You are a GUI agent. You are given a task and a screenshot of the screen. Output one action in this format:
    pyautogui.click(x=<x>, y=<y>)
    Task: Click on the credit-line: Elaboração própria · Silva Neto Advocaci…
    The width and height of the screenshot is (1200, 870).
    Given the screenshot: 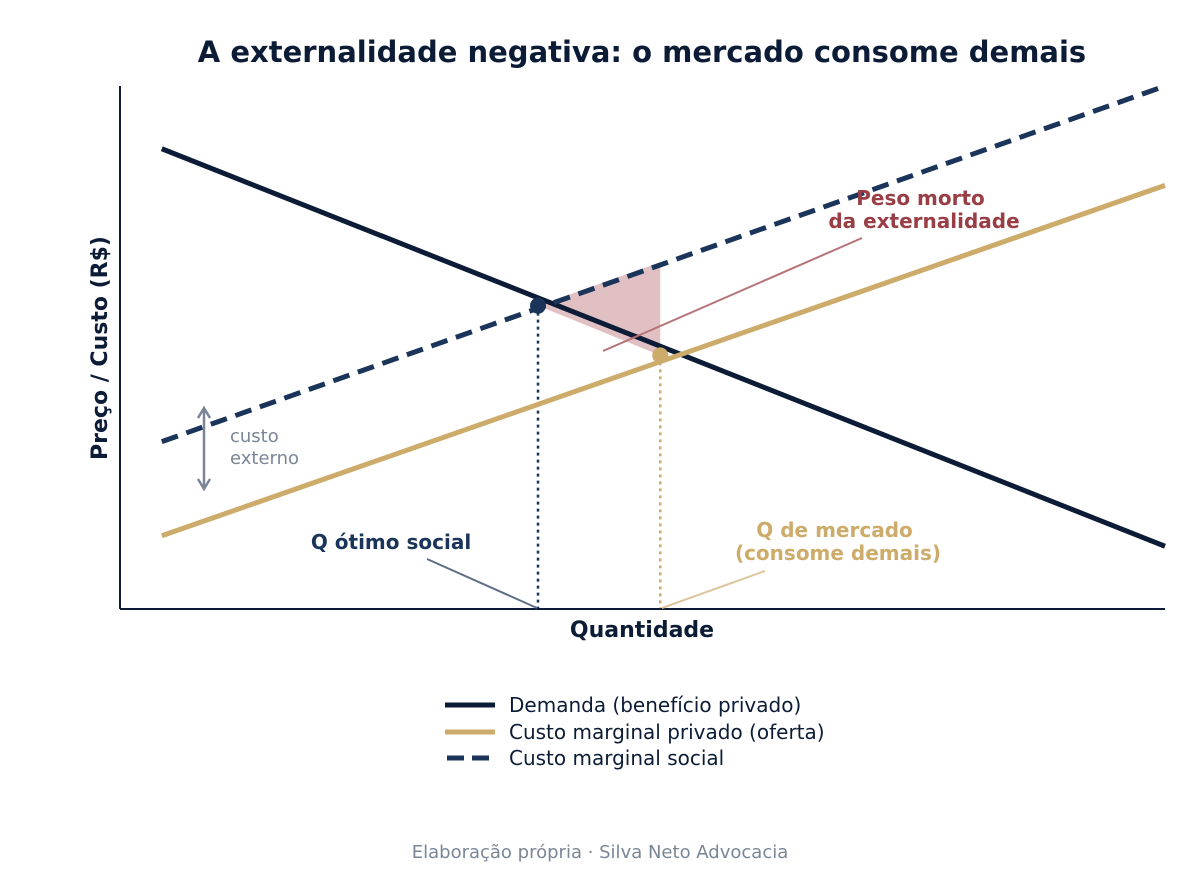 What is the action you would take?
    pyautogui.click(x=600, y=852)
    